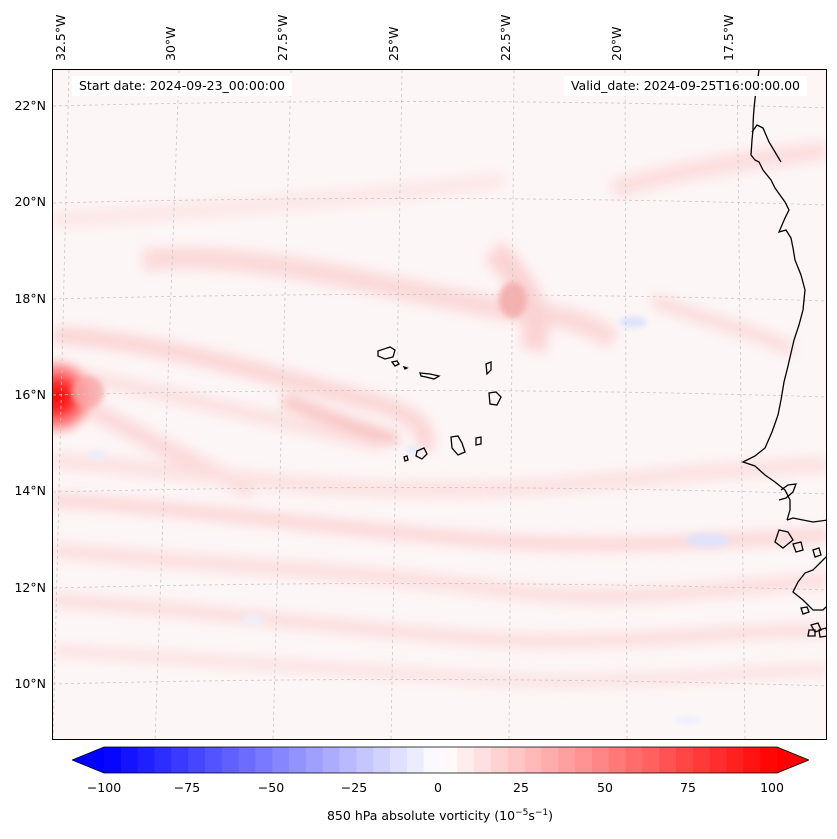 This screenshot has height=839, width=837. I want to click on coast-mauritania-senegal, so click(773, 295).